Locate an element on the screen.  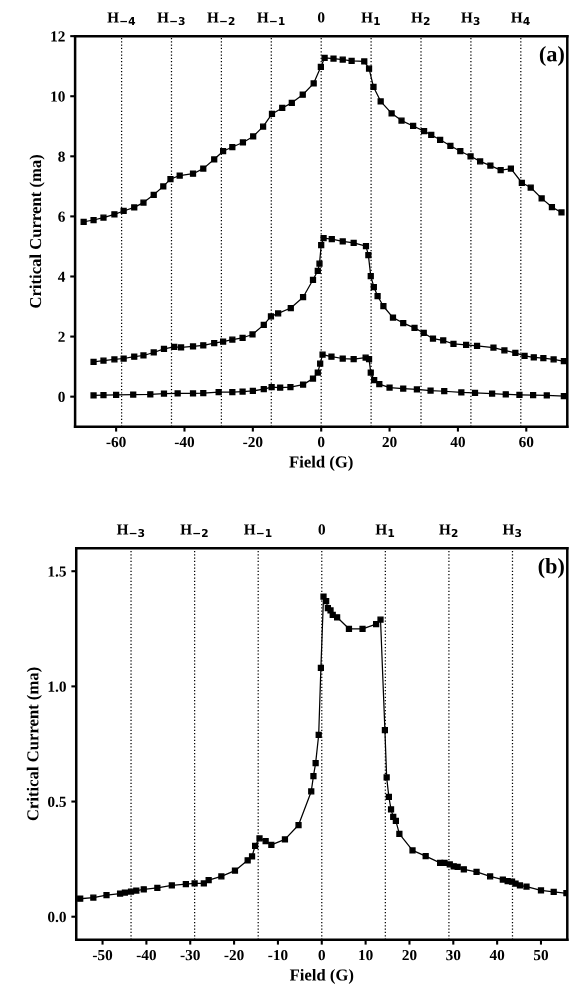
x-tick-label: -60 is located at coordinates (116, 442).